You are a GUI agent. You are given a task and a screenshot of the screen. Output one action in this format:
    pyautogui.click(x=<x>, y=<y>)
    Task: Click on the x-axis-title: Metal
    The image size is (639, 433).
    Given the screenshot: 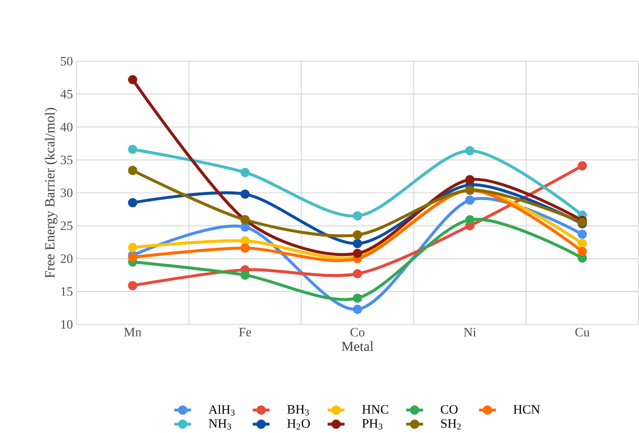 What is the action you would take?
    pyautogui.click(x=358, y=346)
    